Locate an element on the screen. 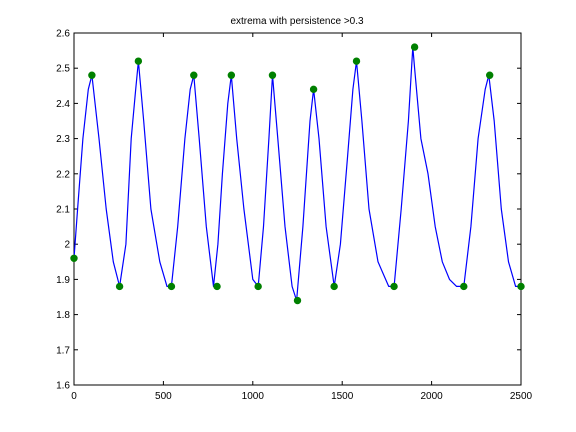  y-tick-label: 2.2 is located at coordinates (63, 174).